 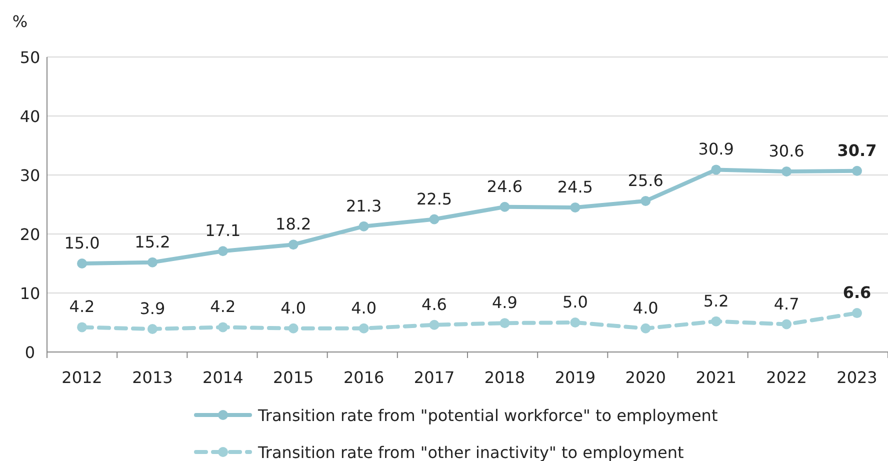 I want to click on x-tick-label: 2023, so click(x=857, y=377).